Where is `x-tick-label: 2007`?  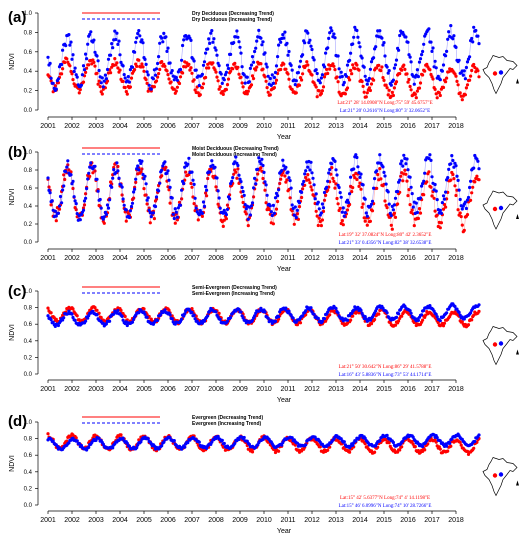
x-tick-label: 2007 is located at coordinates (192, 258).